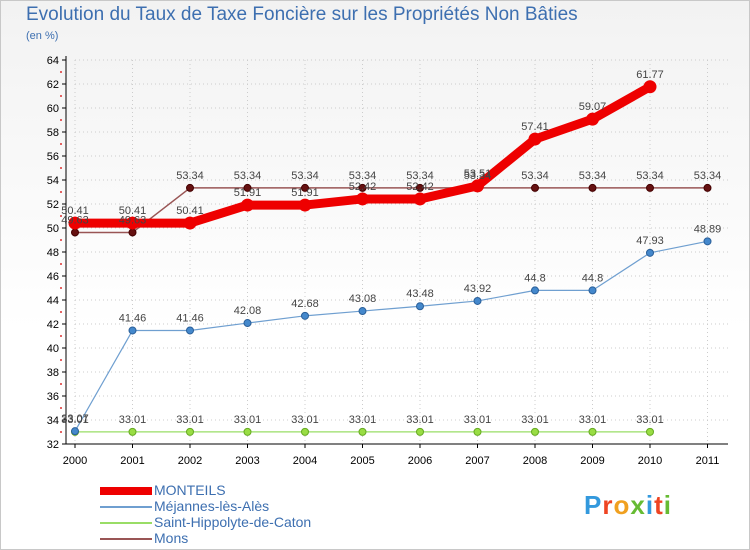  Describe the element at coordinates (133, 420) in the screenshot. I see `data-label-saint-hippolyte-2001: 33.01` at that location.